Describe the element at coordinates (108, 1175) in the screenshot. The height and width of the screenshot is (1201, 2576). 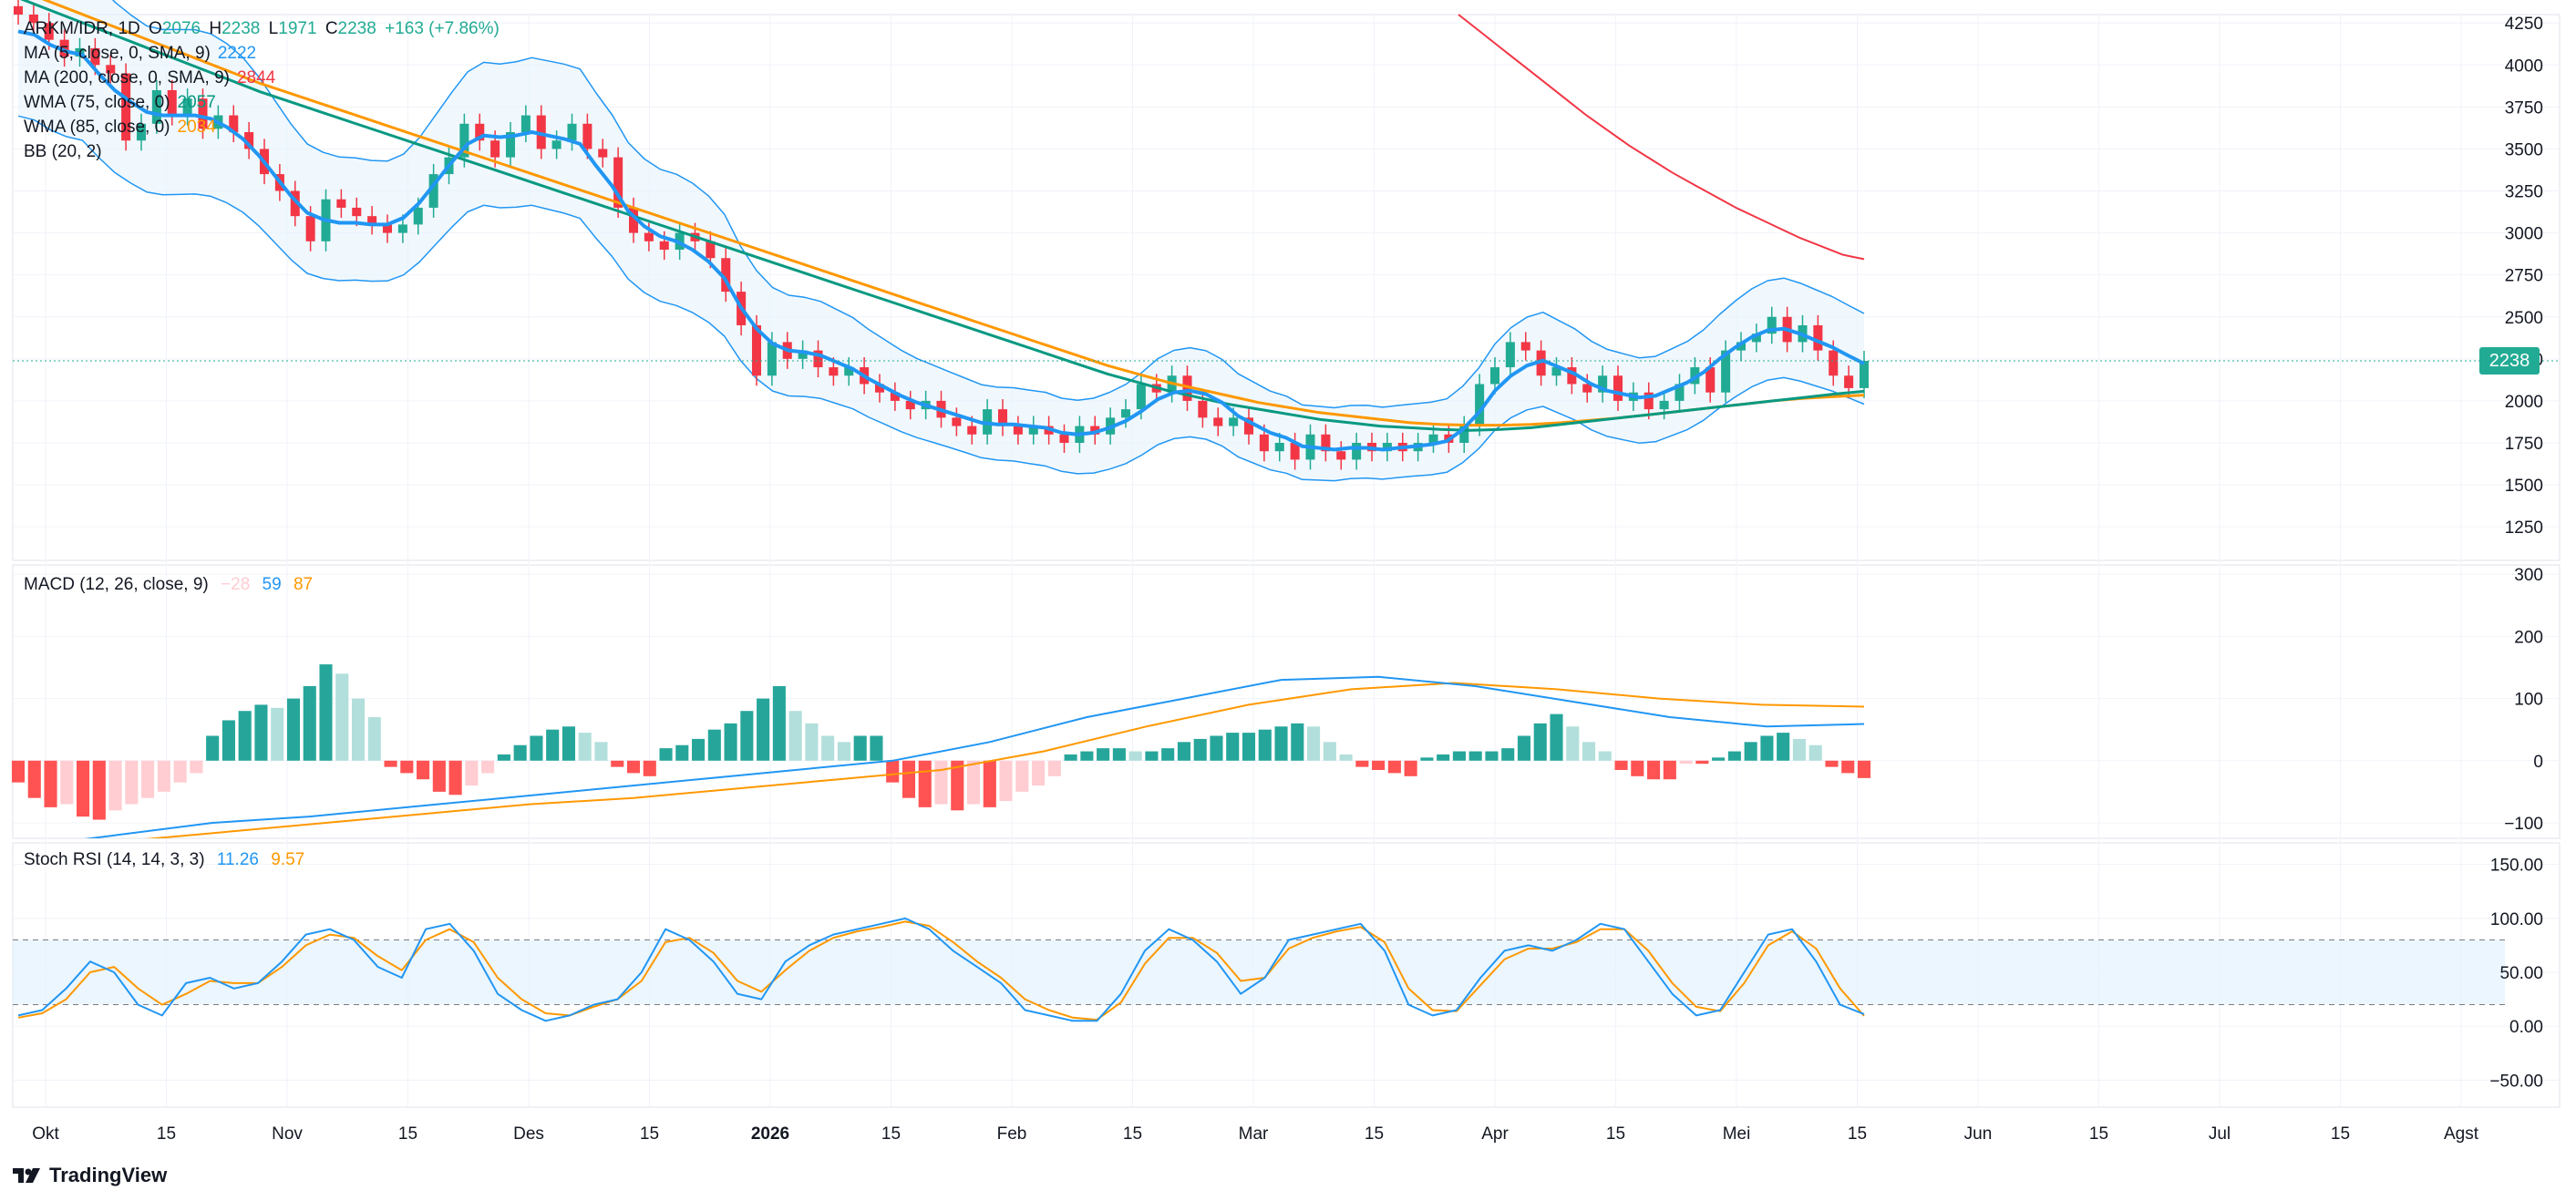
I see `tradingview-logo-text: TradingView` at that location.